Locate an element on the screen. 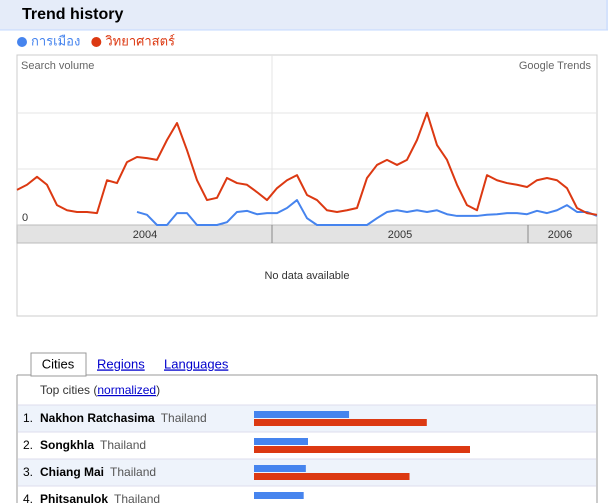 The height and width of the screenshot is (503, 610). city-name: Phitsanulok is located at coordinates (74, 497).